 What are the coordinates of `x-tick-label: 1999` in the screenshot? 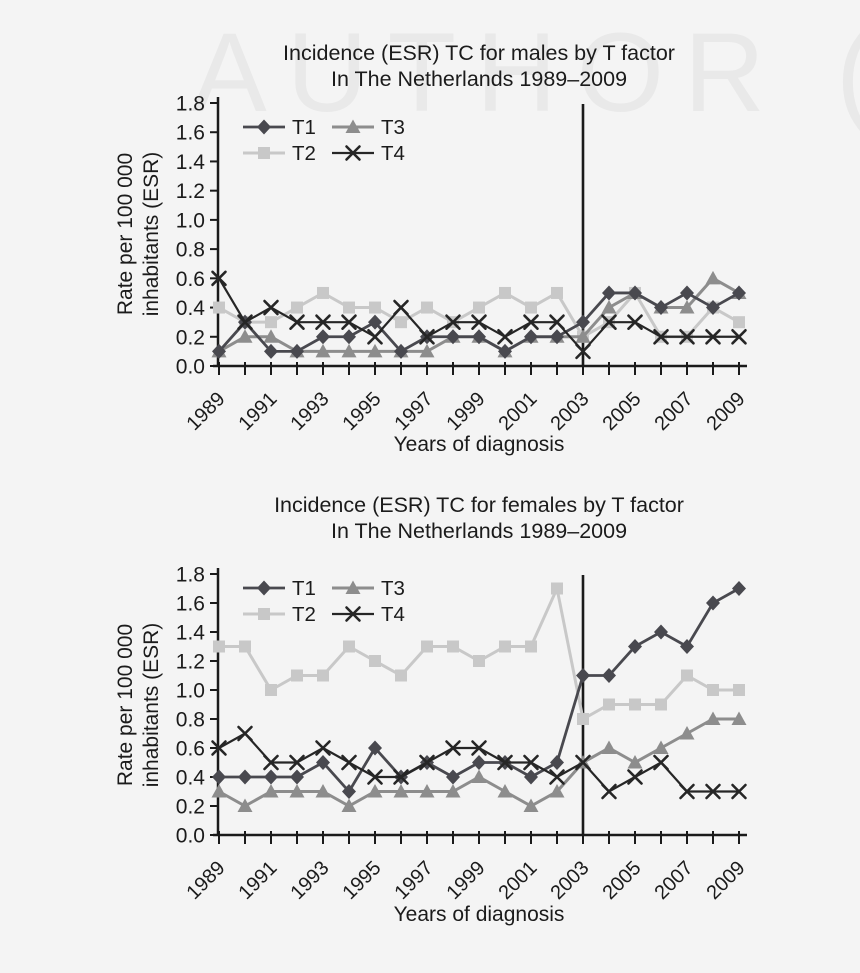 It's located at (466, 880).